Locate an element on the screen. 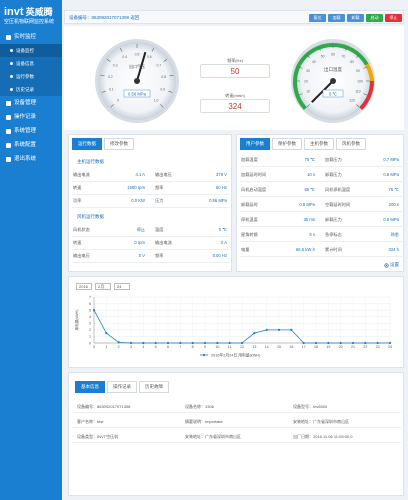 This screenshot has height=500, width=408. sidebar-item-device-monitor: 设备监控 is located at coordinates (31, 50).